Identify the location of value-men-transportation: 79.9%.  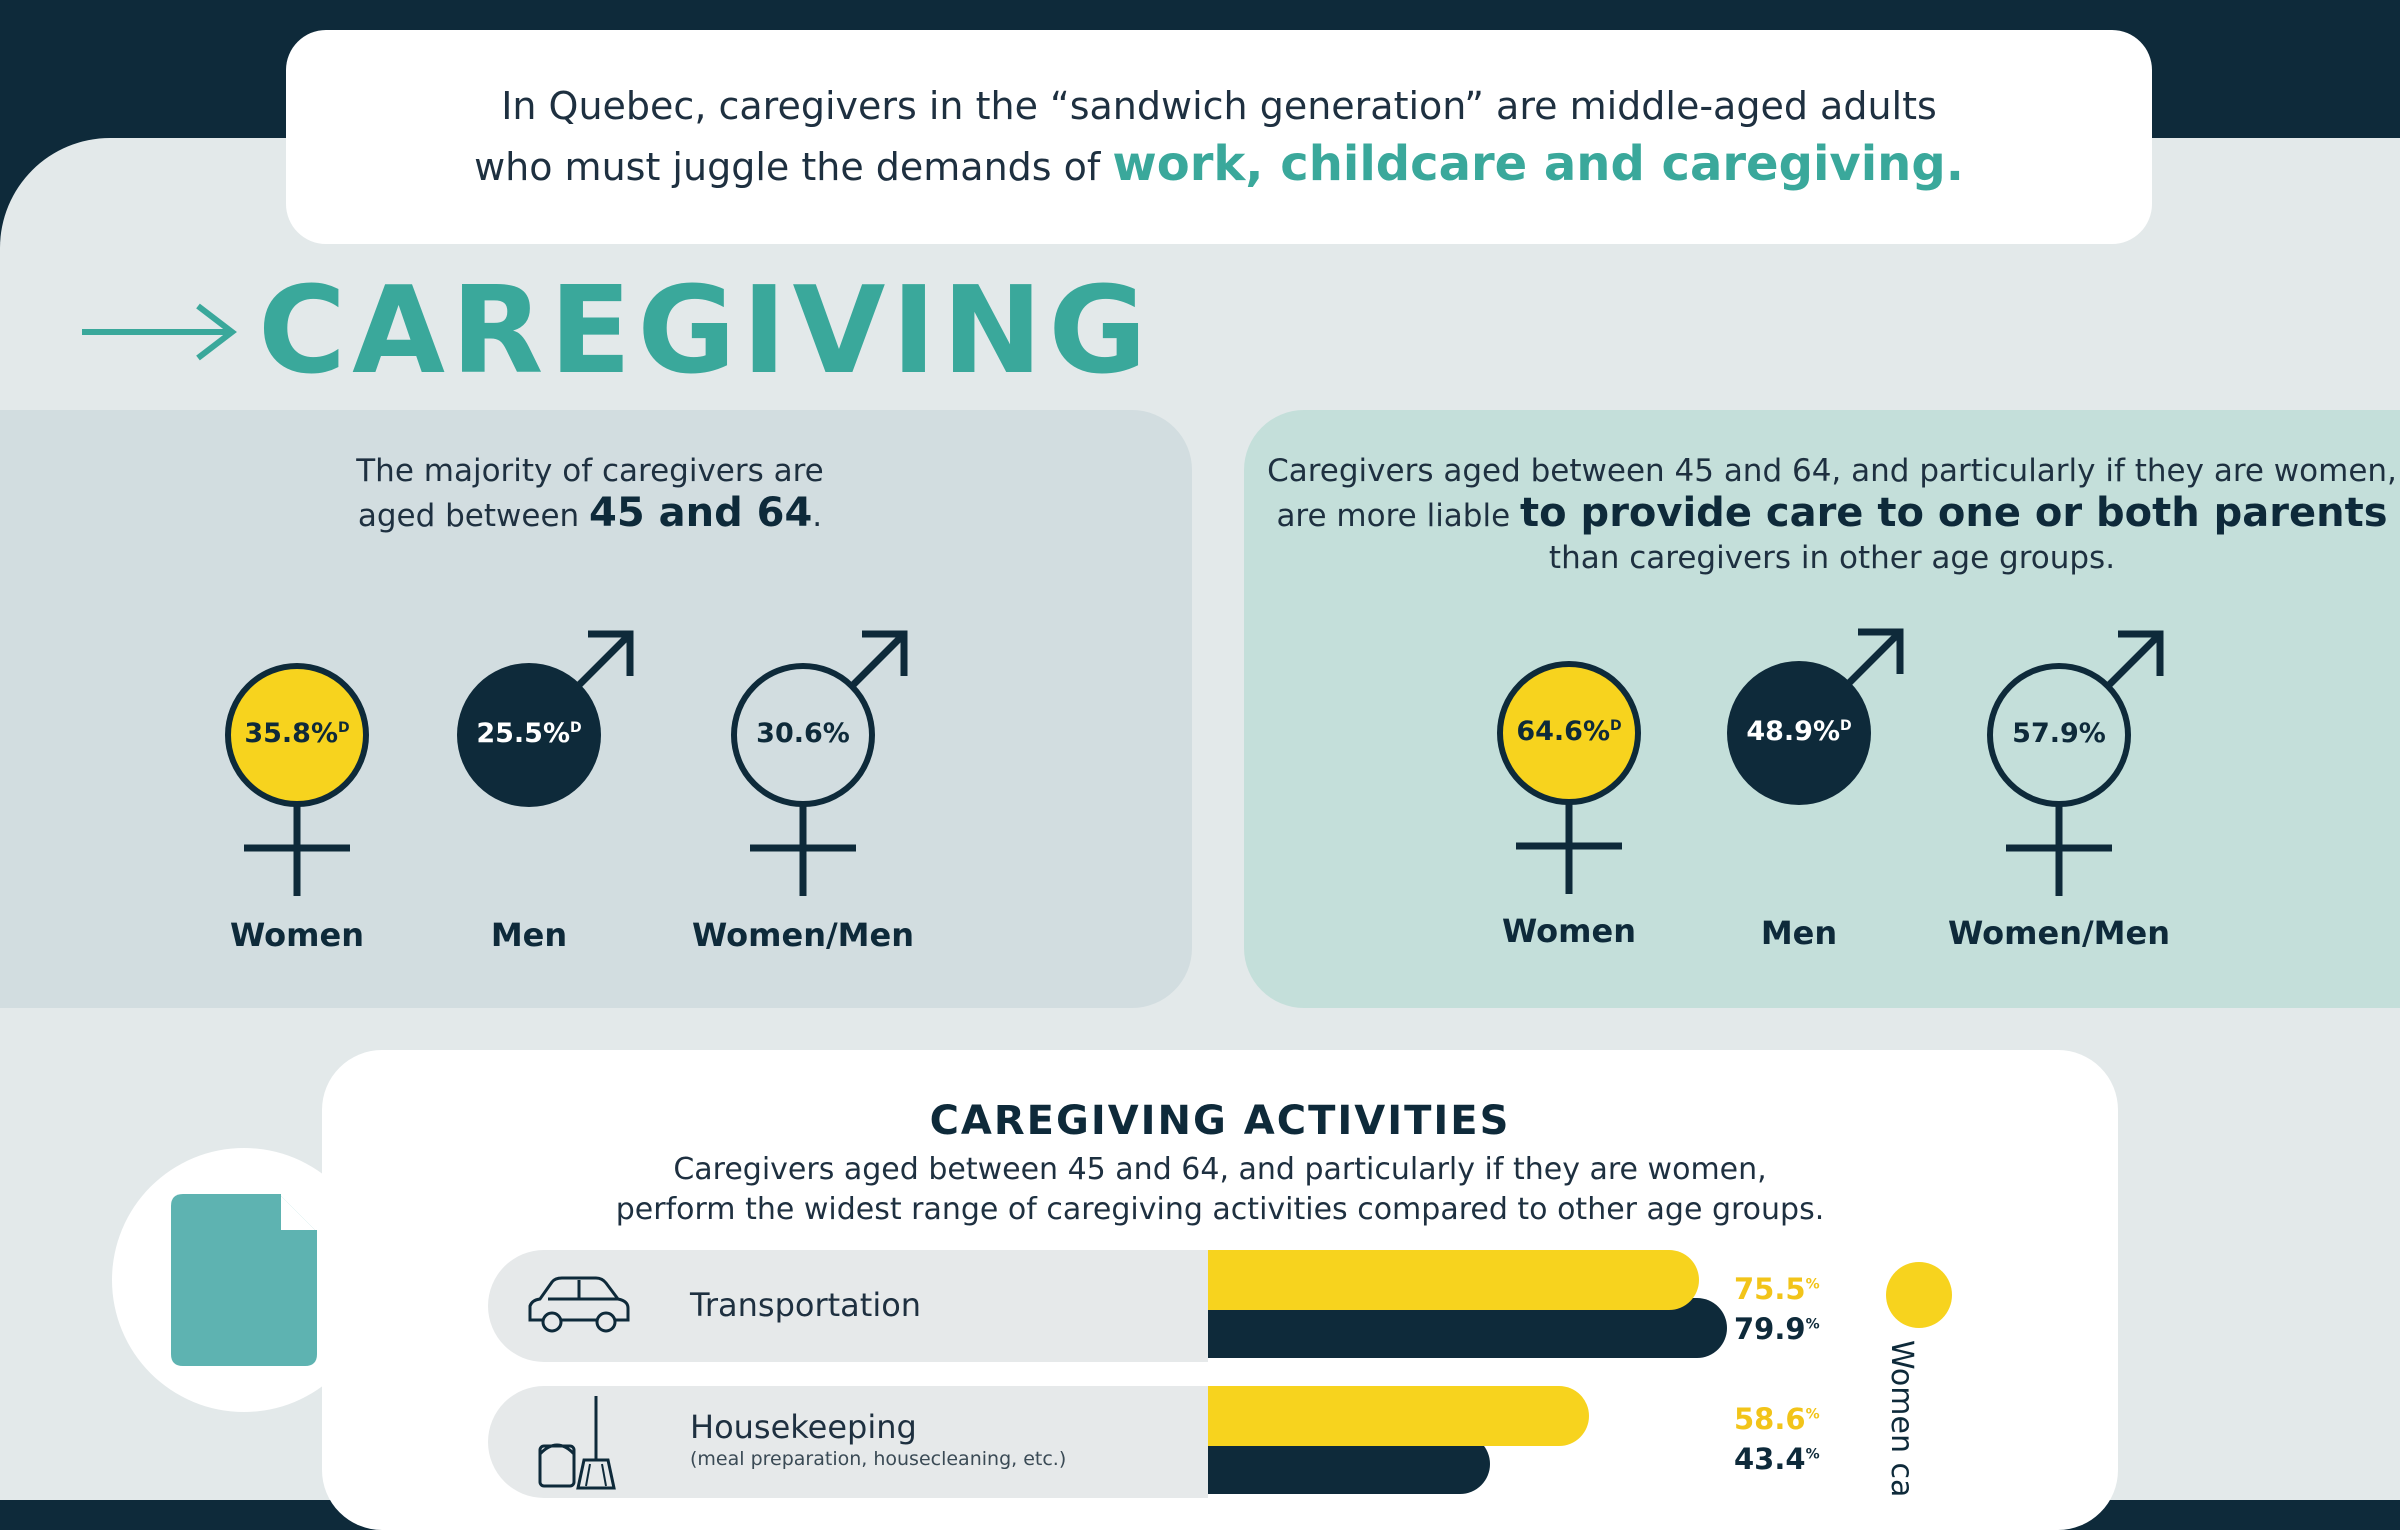
(1777, 1329).